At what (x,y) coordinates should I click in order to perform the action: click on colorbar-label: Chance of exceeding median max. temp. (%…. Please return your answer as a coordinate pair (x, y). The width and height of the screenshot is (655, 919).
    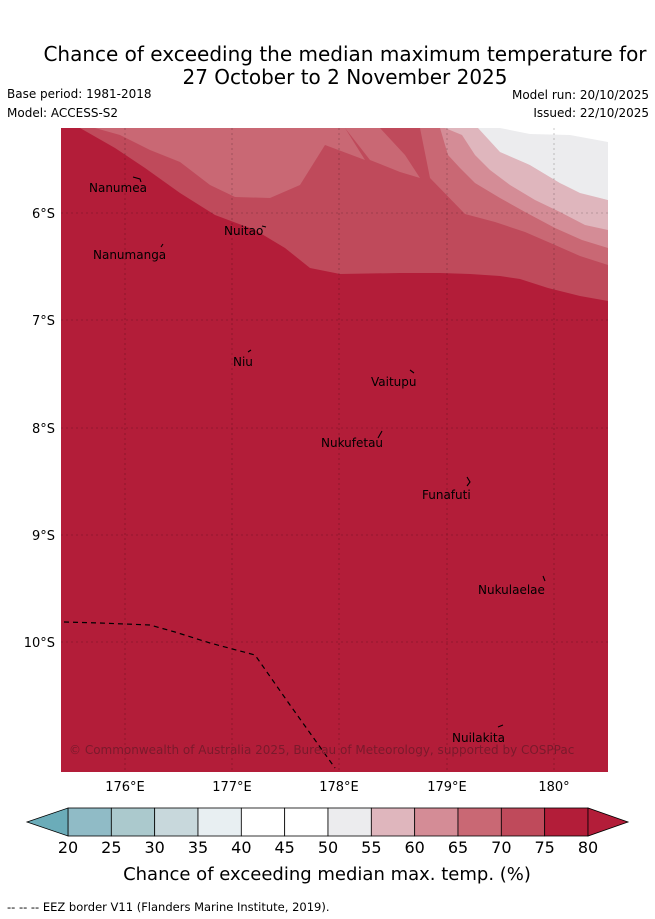
    Looking at the image, I should click on (327, 874).